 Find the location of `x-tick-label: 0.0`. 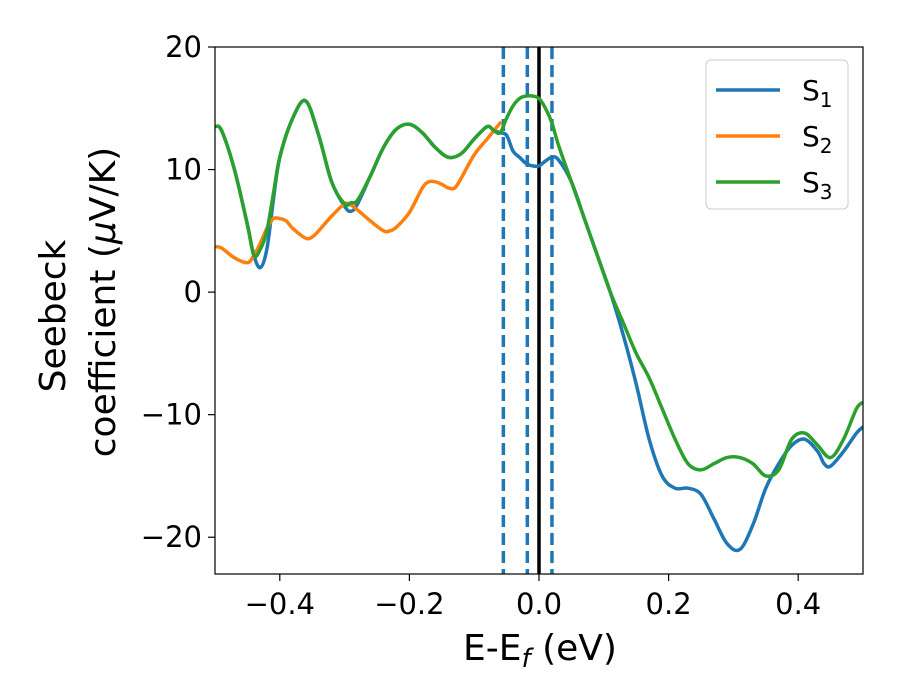

x-tick-label: 0.0 is located at coordinates (539, 604).